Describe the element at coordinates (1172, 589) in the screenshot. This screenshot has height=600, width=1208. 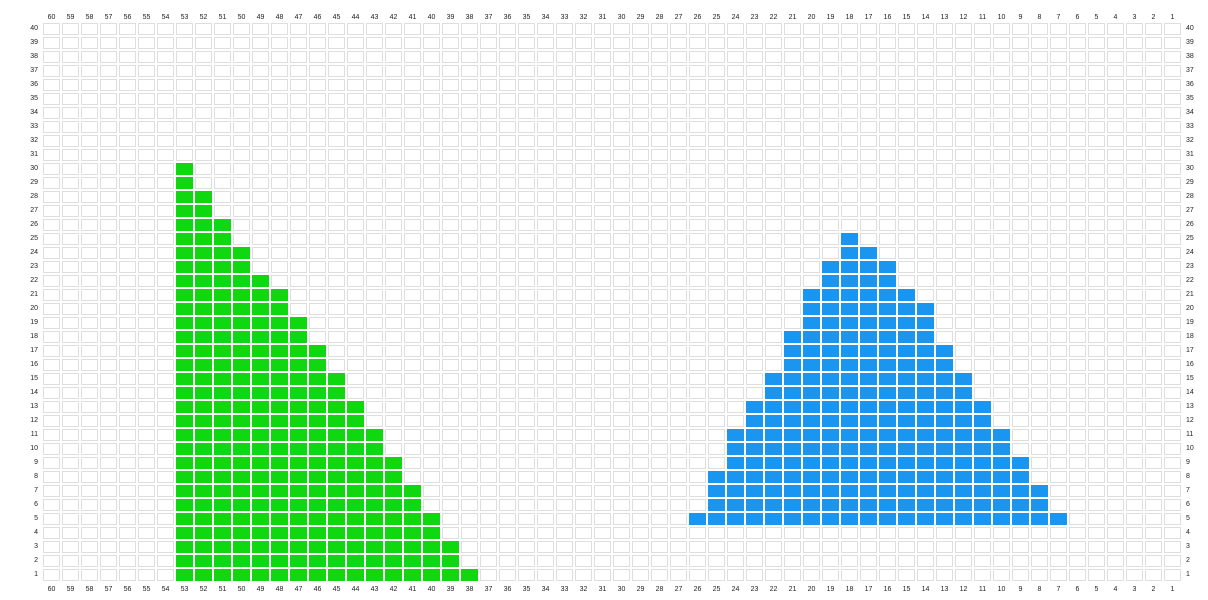
I see `column-label-bottom: 1` at that location.